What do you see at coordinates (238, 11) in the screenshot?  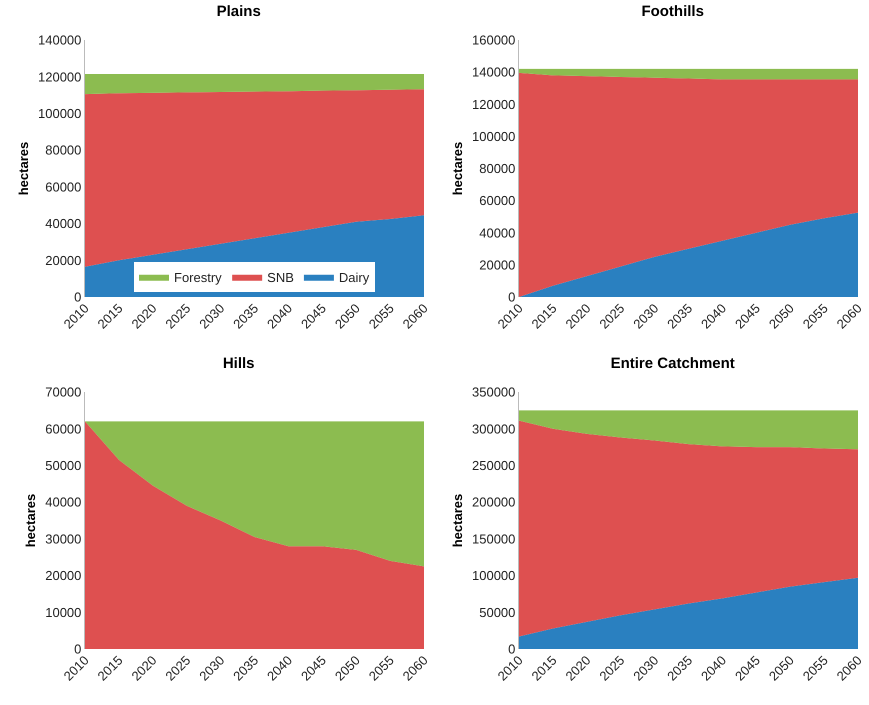 I see `chart-title: Plains` at bounding box center [238, 11].